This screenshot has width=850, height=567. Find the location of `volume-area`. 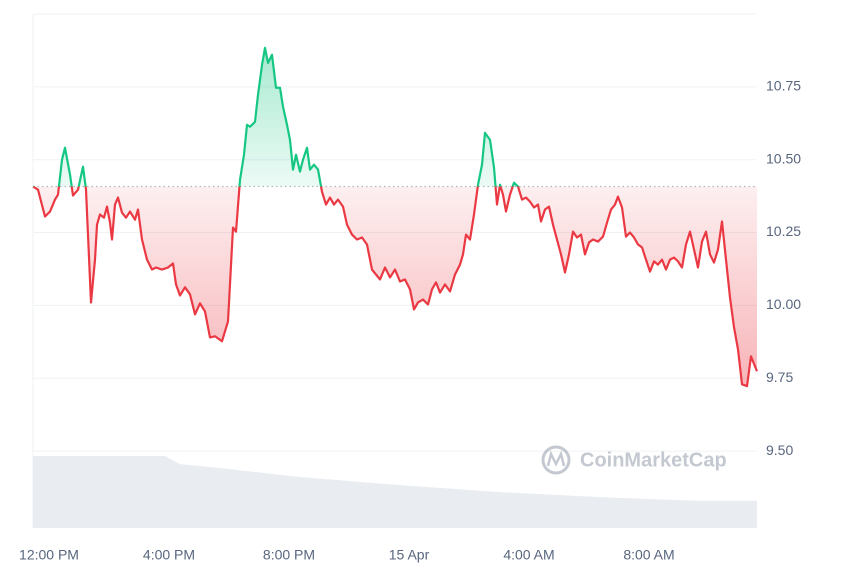

volume-area is located at coordinates (395, 492).